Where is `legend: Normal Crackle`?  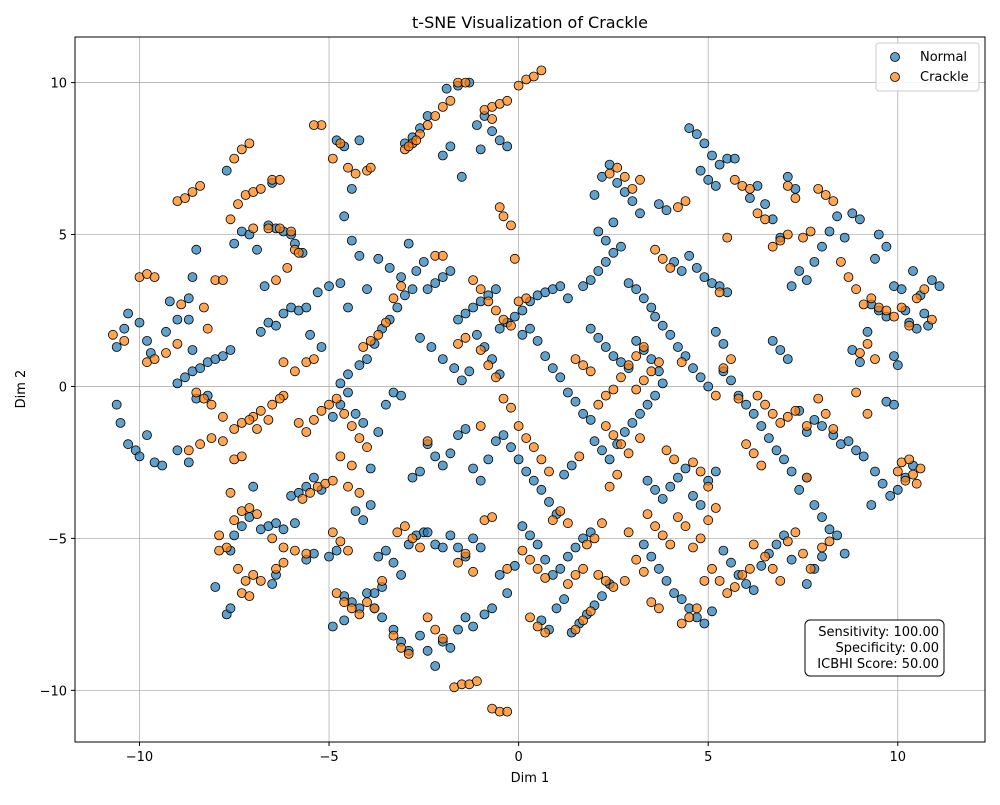
legend: Normal Crackle is located at coordinates (927, 67).